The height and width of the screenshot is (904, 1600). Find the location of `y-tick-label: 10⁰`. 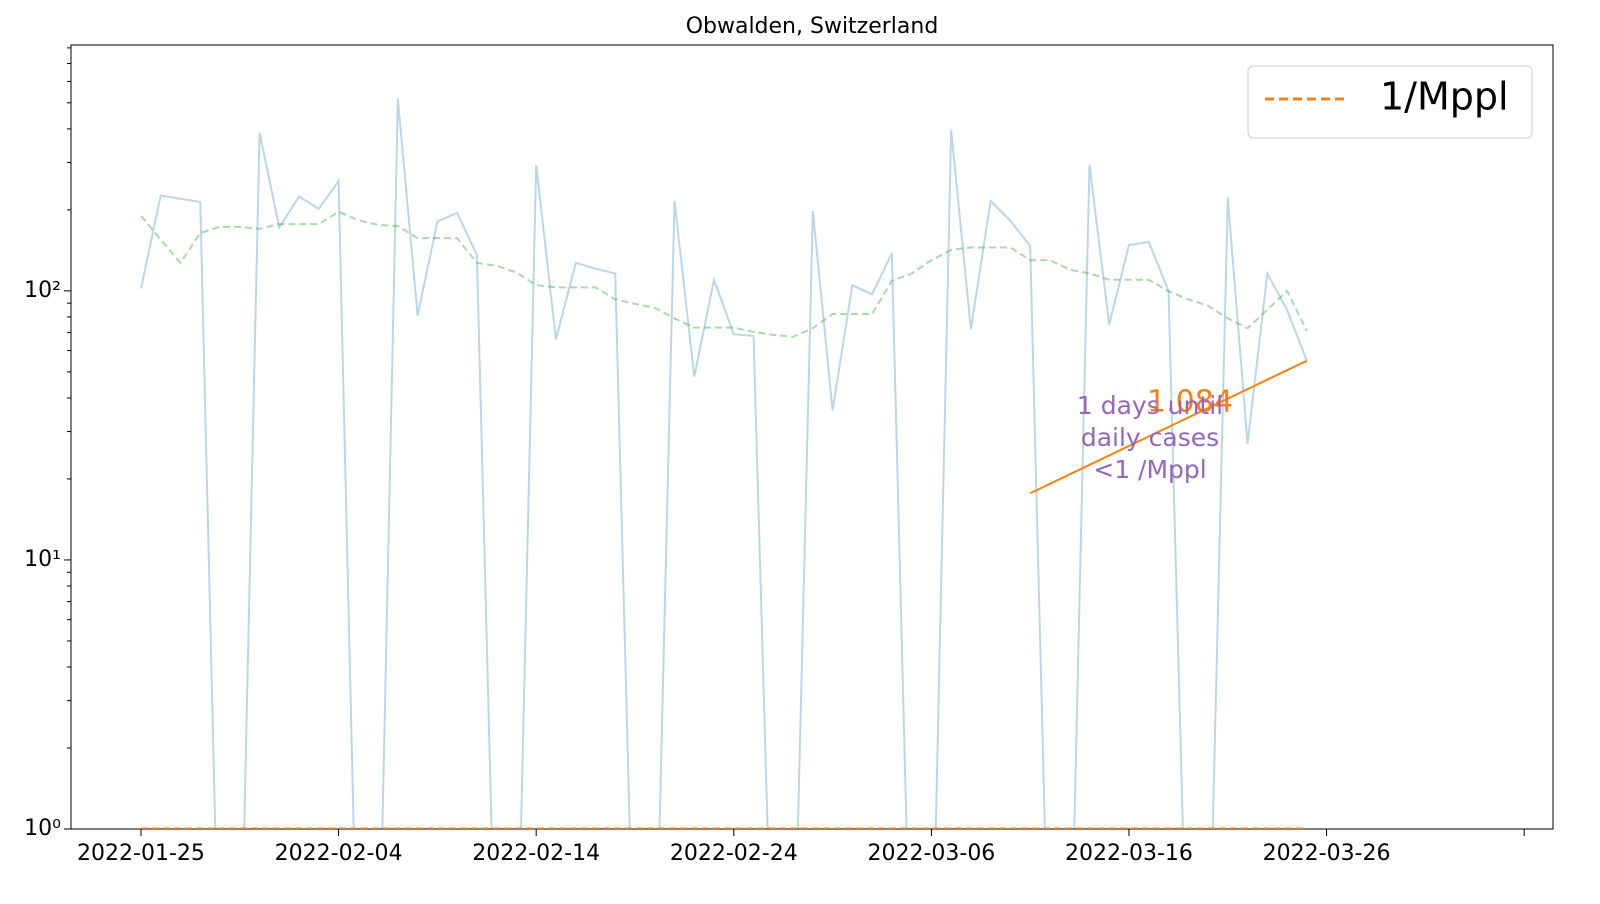

y-tick-label: 10⁰ is located at coordinates (42, 828).